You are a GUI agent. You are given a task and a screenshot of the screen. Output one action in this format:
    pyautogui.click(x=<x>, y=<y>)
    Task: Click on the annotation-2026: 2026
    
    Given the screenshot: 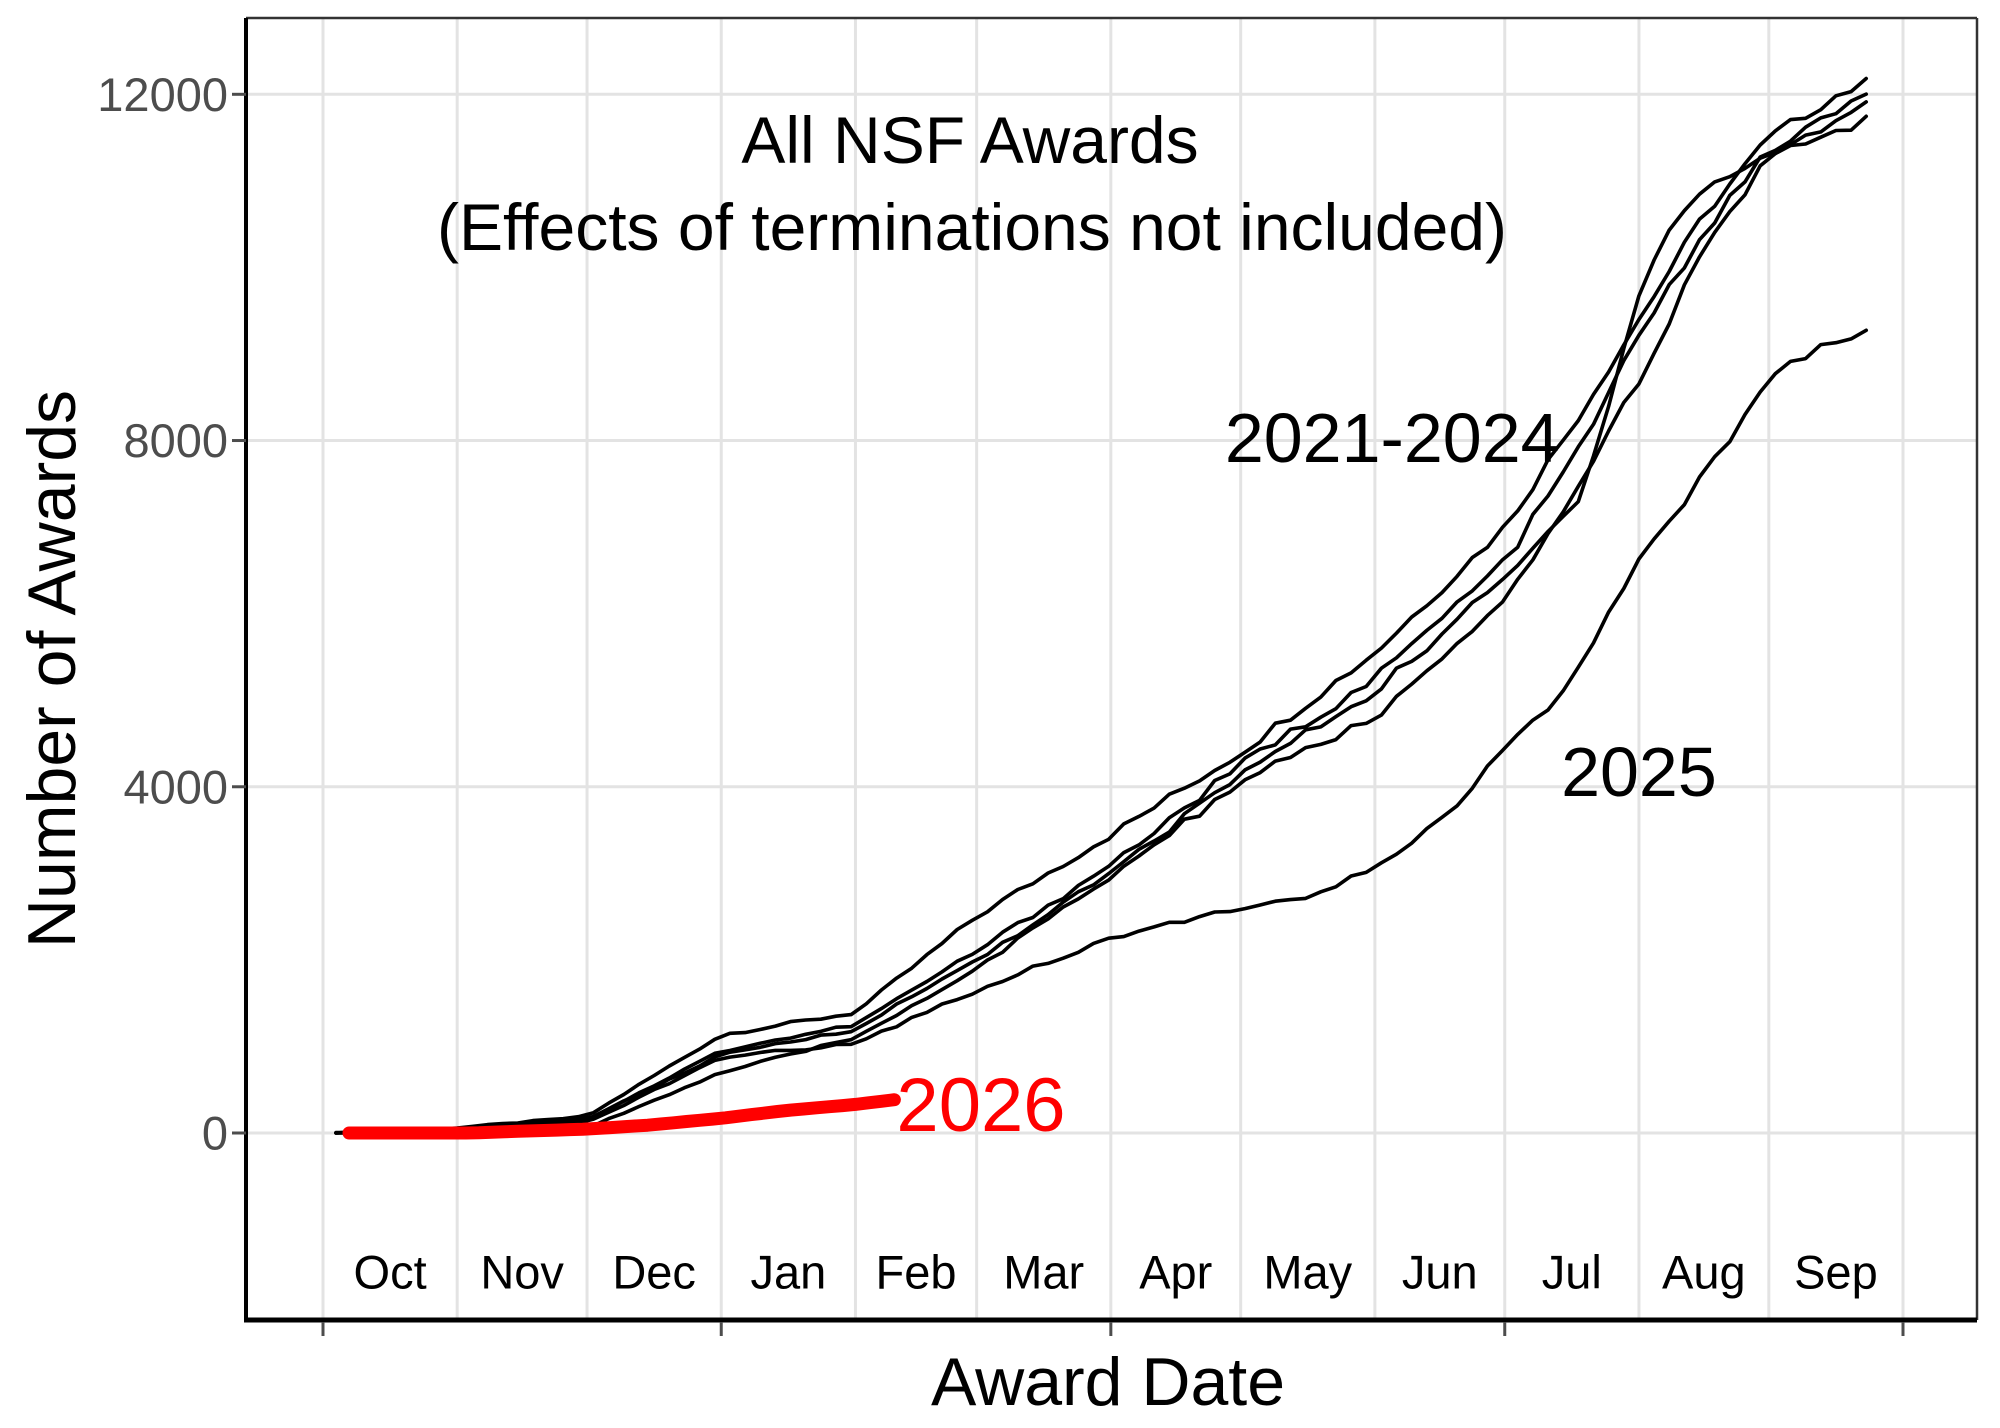 What is the action you would take?
    pyautogui.click(x=980, y=1105)
    